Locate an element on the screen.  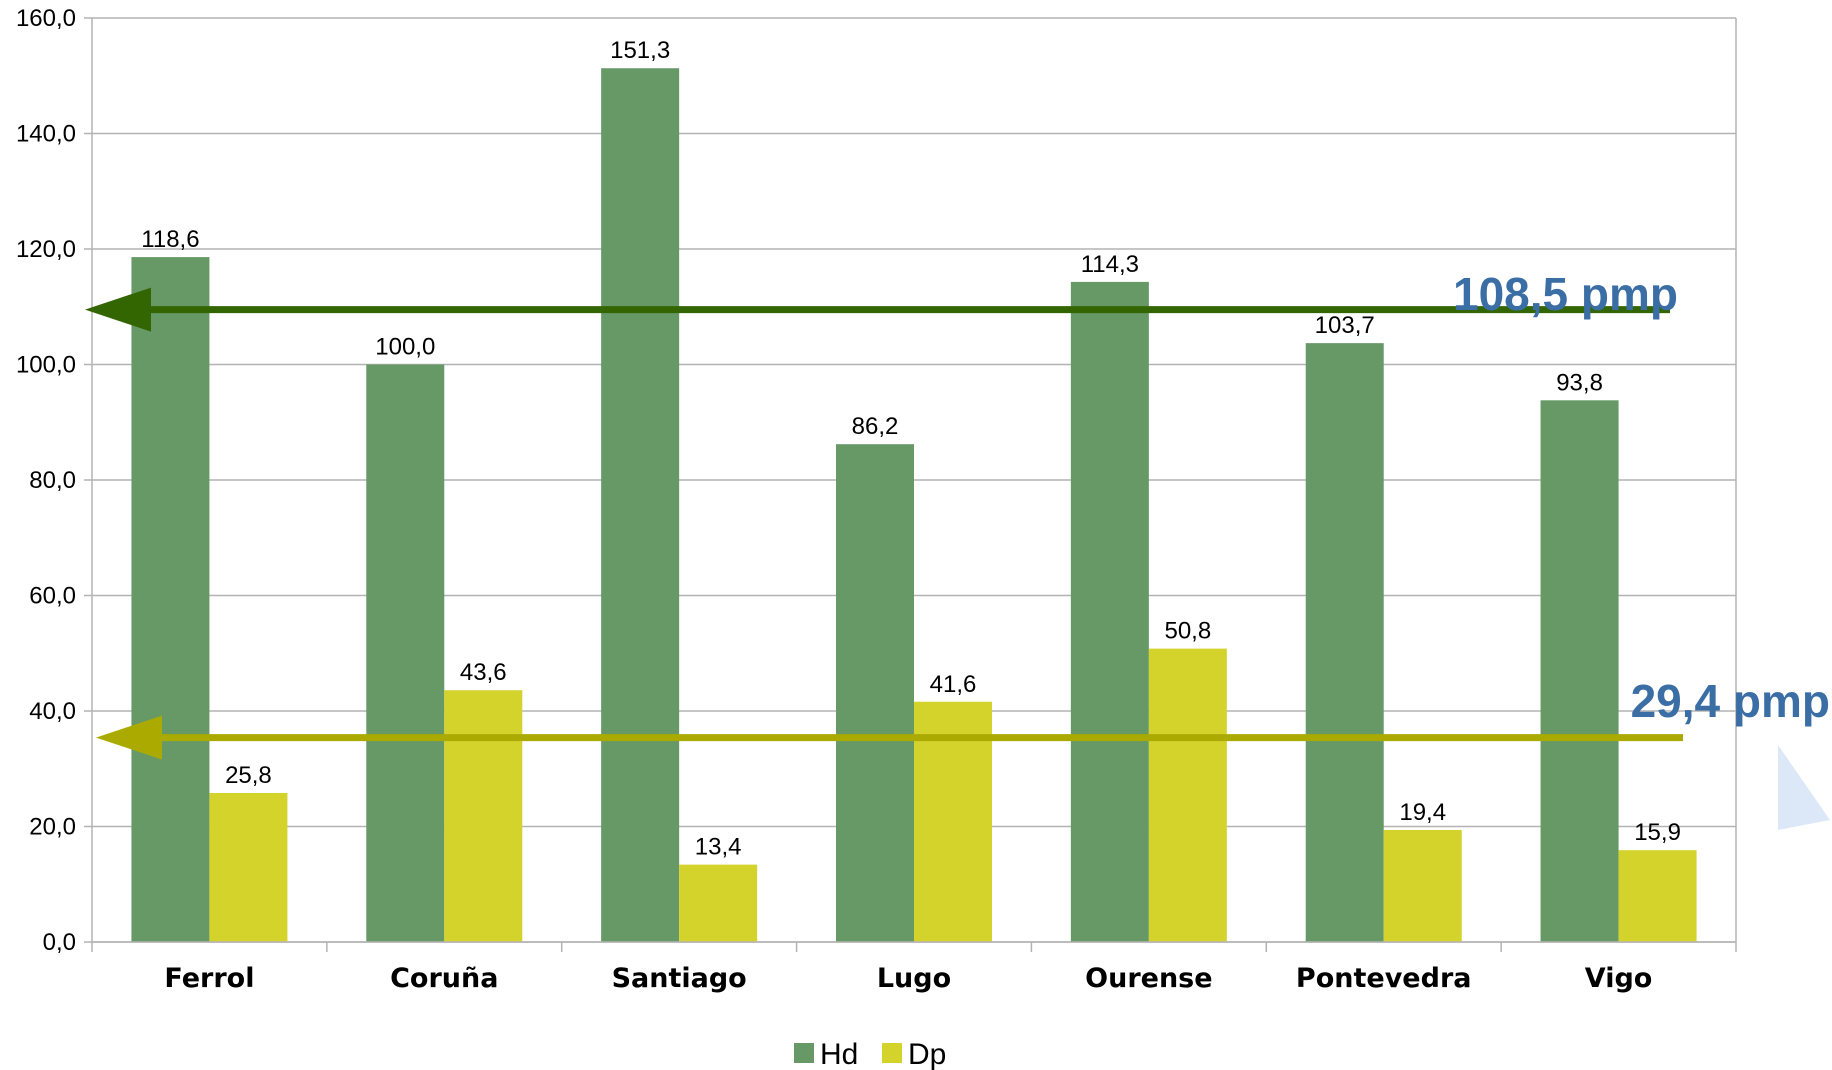
legend-label: Dp is located at coordinates (927, 1054).